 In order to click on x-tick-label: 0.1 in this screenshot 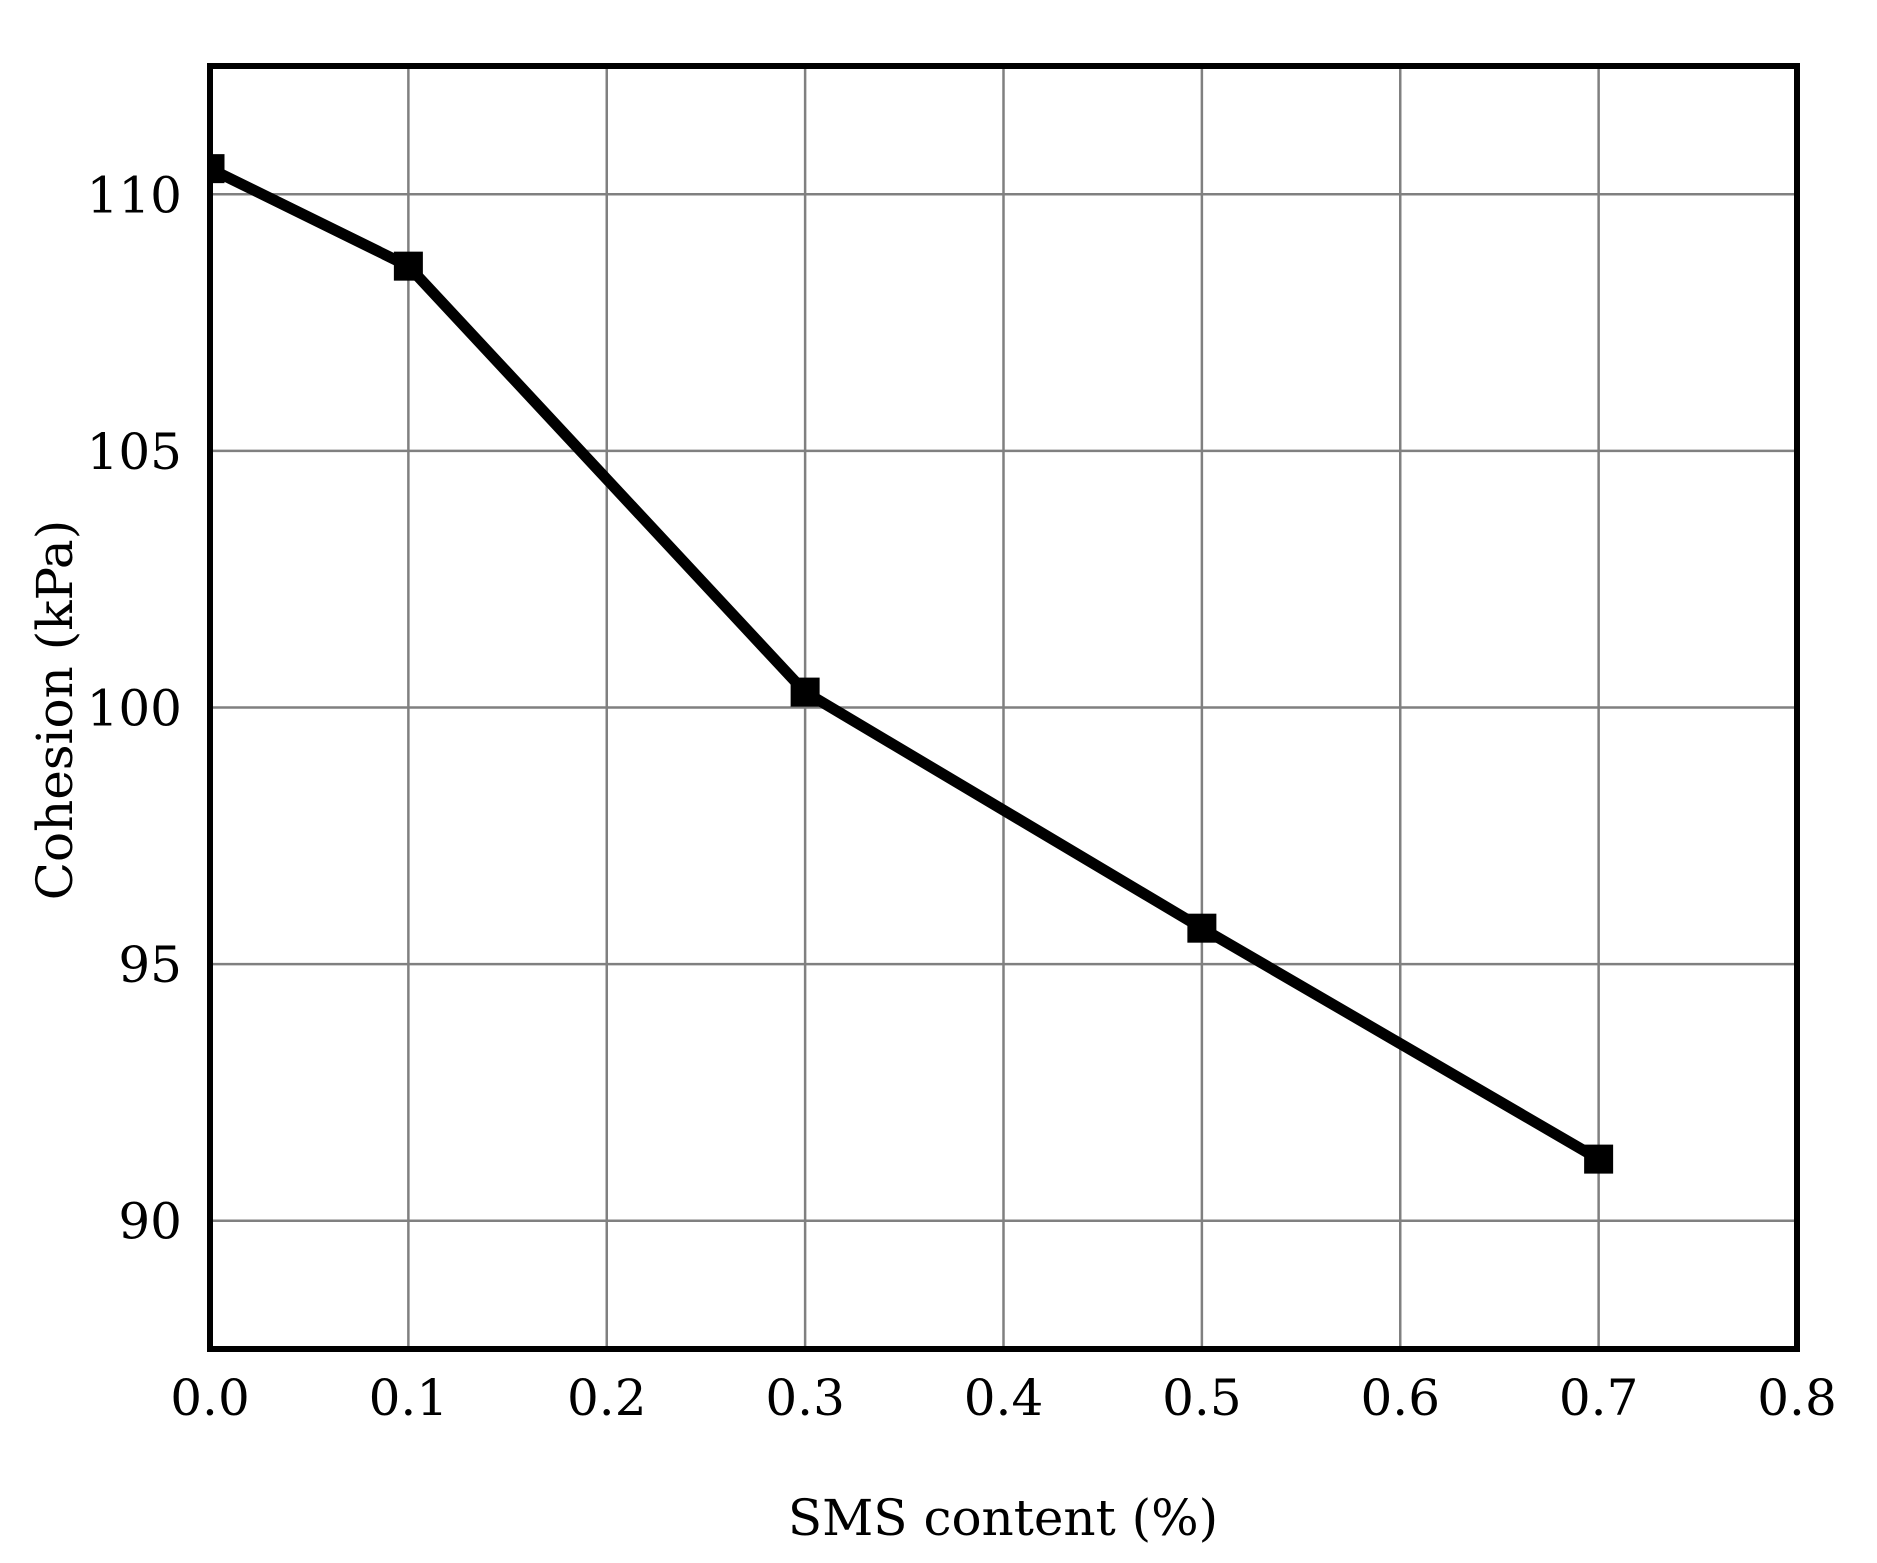, I will do `click(409, 1398)`.